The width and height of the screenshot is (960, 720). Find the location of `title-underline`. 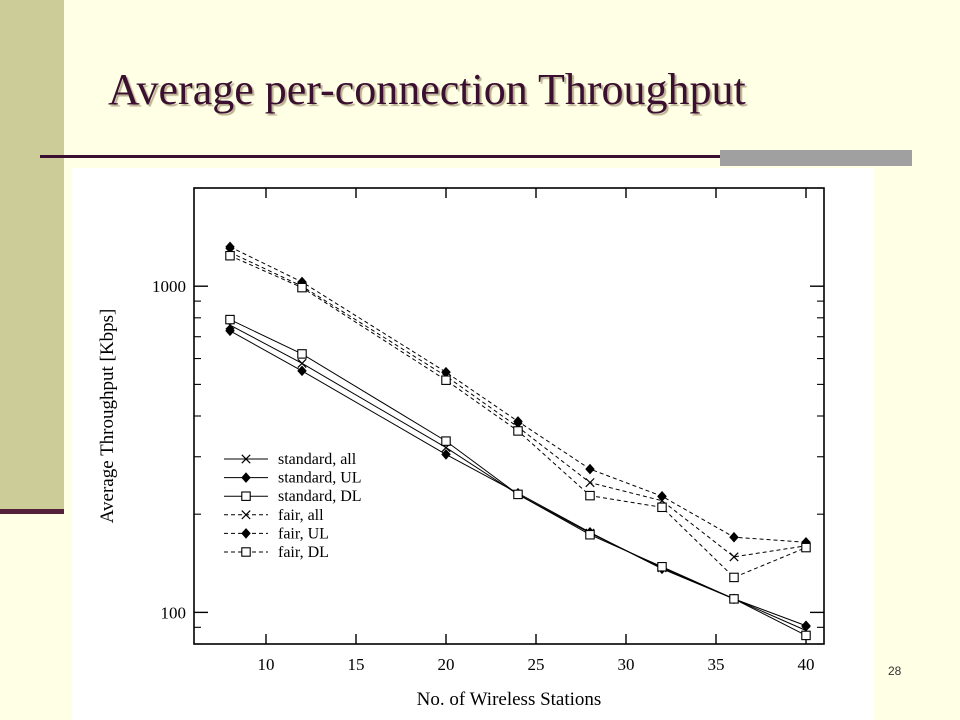

title-underline is located at coordinates (476, 156).